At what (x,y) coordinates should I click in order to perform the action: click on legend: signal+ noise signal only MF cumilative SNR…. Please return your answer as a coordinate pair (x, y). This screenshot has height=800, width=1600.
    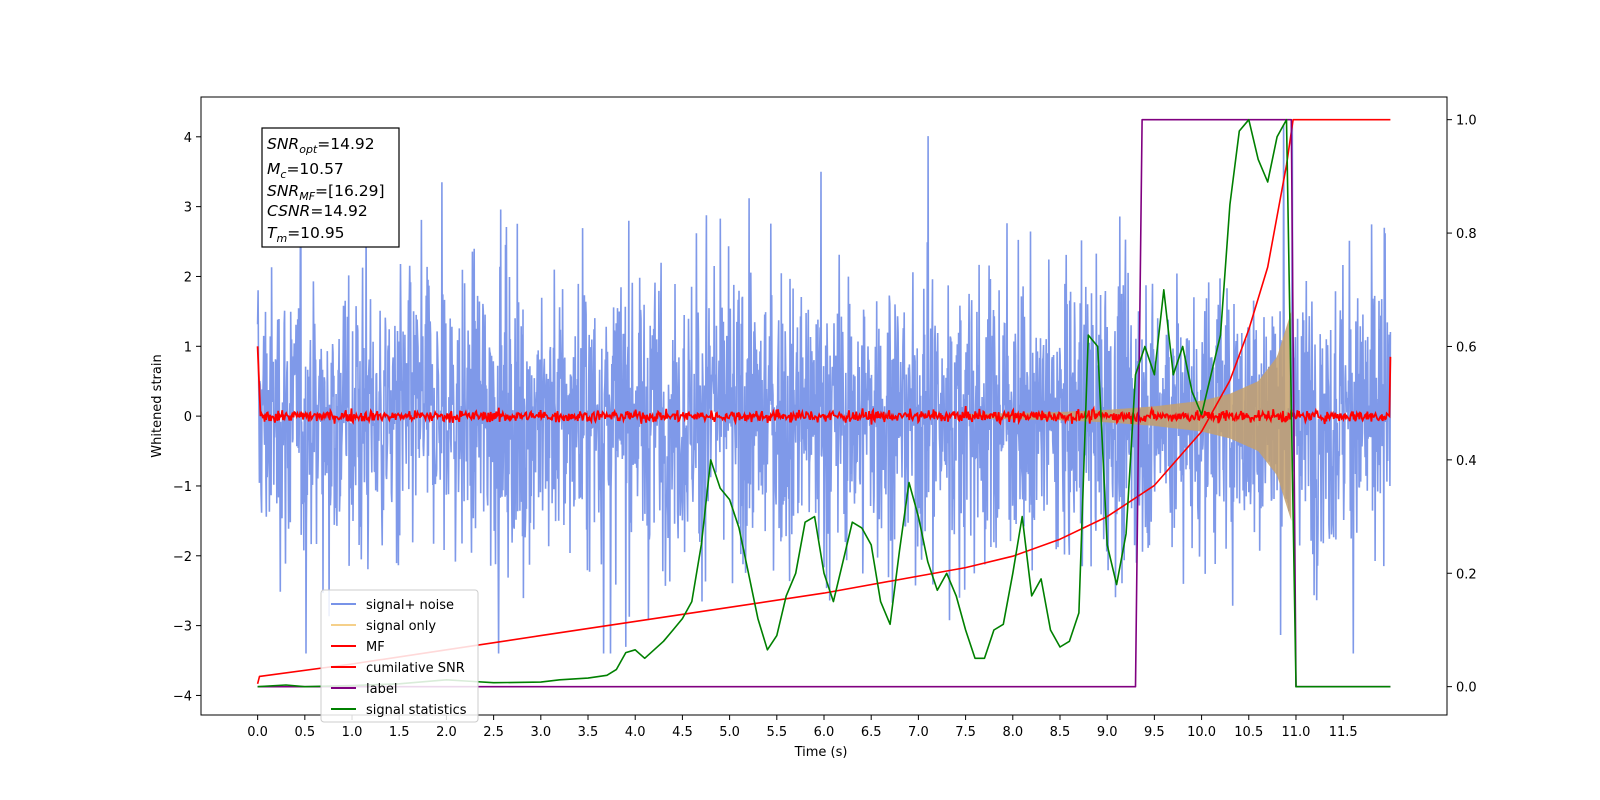
    Looking at the image, I should click on (399, 656).